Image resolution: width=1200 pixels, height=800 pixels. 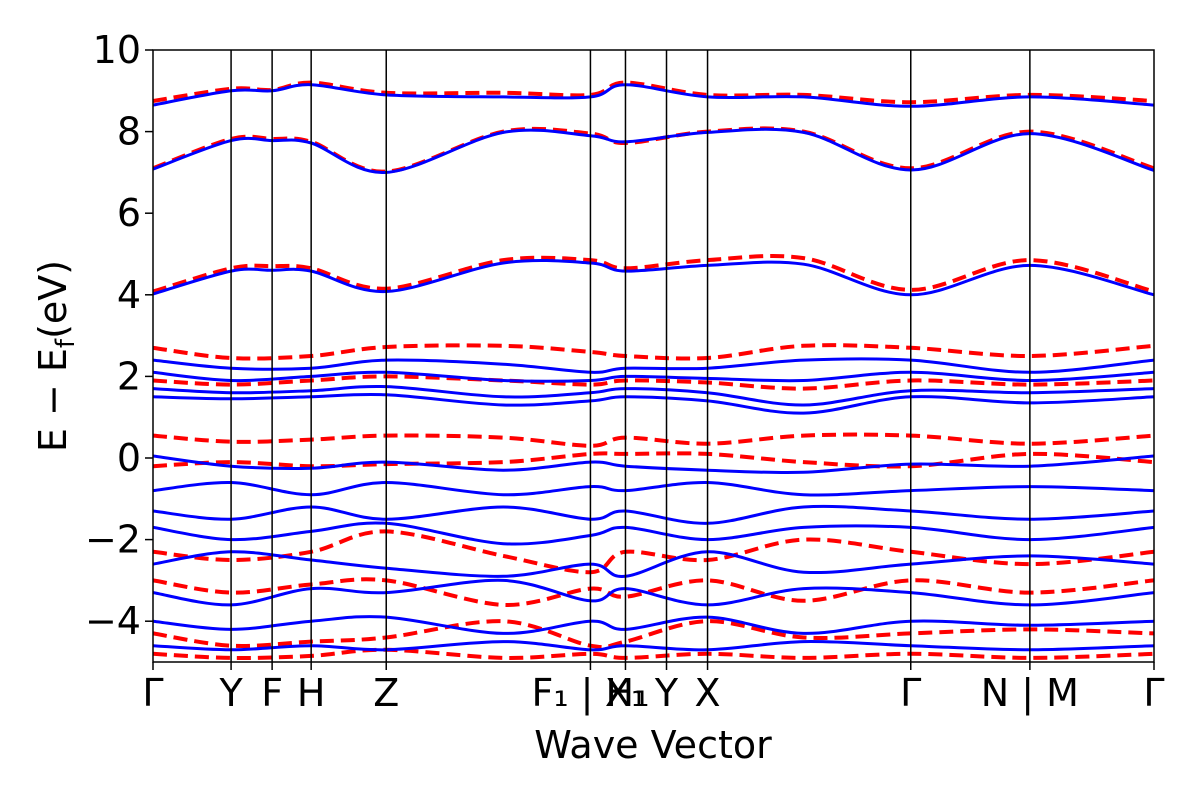 I want to click on y-tick-label-4: 4, so click(x=129, y=295).